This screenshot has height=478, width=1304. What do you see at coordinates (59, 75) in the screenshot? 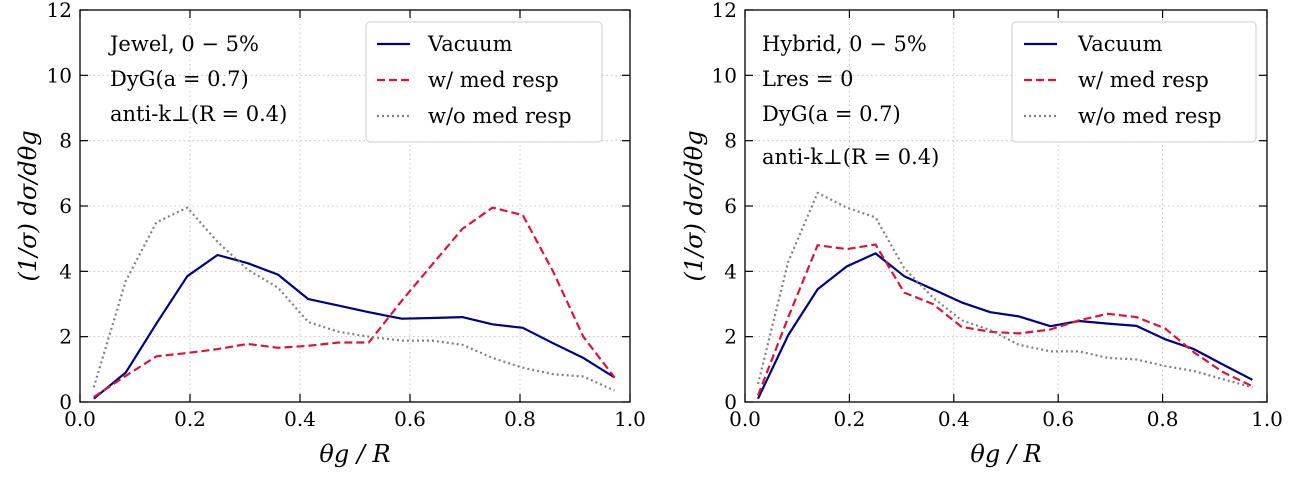
I see `left-y-tick-label: 10` at bounding box center [59, 75].